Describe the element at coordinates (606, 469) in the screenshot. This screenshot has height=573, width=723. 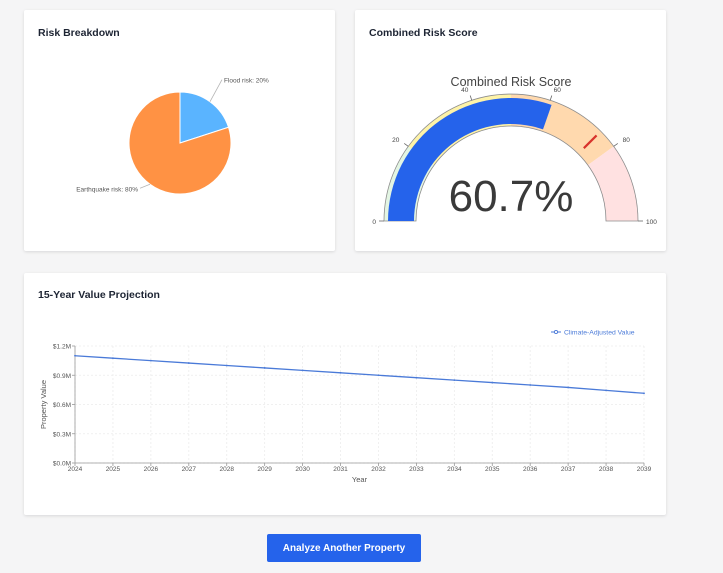
I see `x-tick-label: 2038` at that location.